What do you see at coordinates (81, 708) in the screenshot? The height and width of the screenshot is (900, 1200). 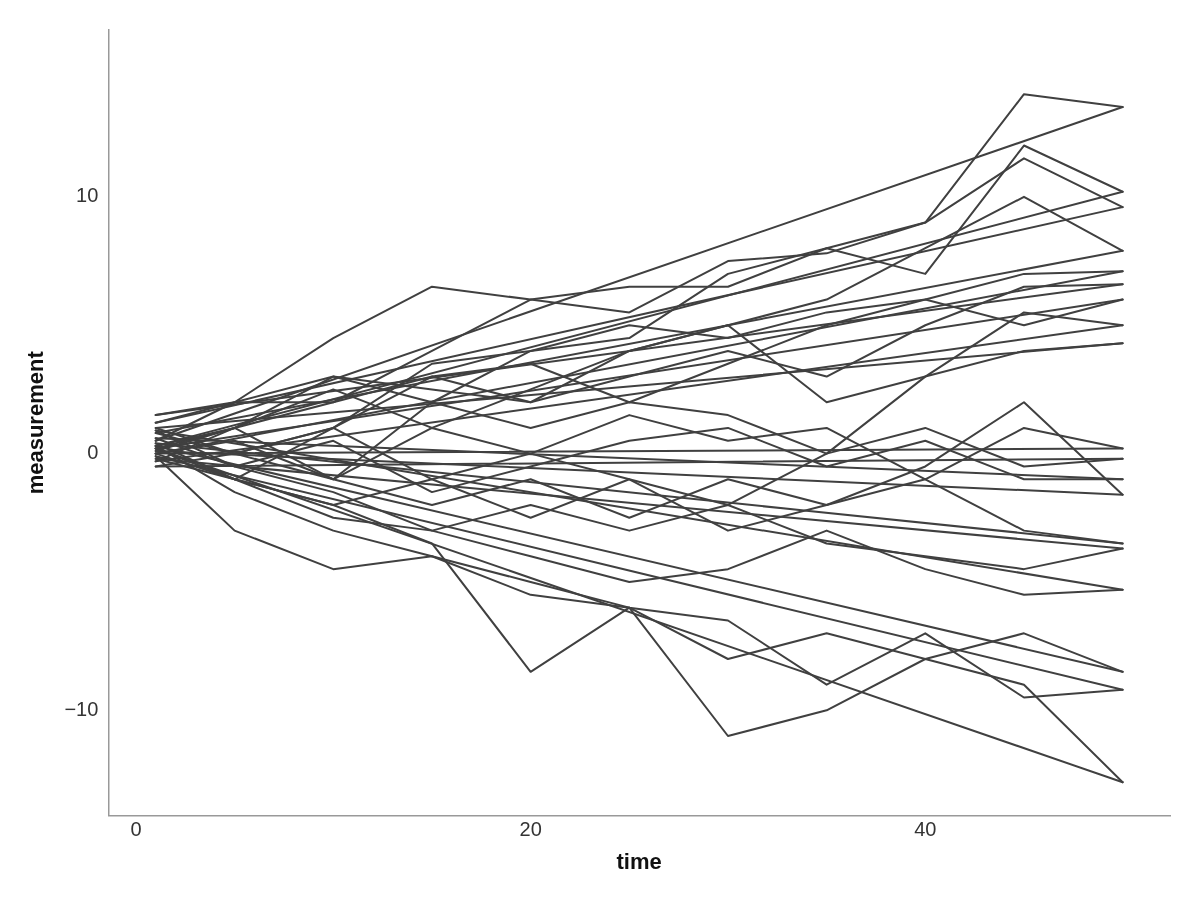 I see `y-tick-label: −10` at bounding box center [81, 708].